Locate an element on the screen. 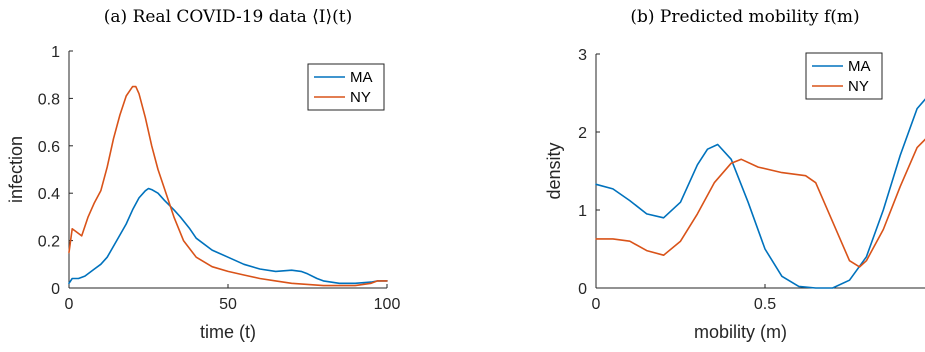 The height and width of the screenshot is (352, 925). y-tick-label: 3 is located at coordinates (582, 55).